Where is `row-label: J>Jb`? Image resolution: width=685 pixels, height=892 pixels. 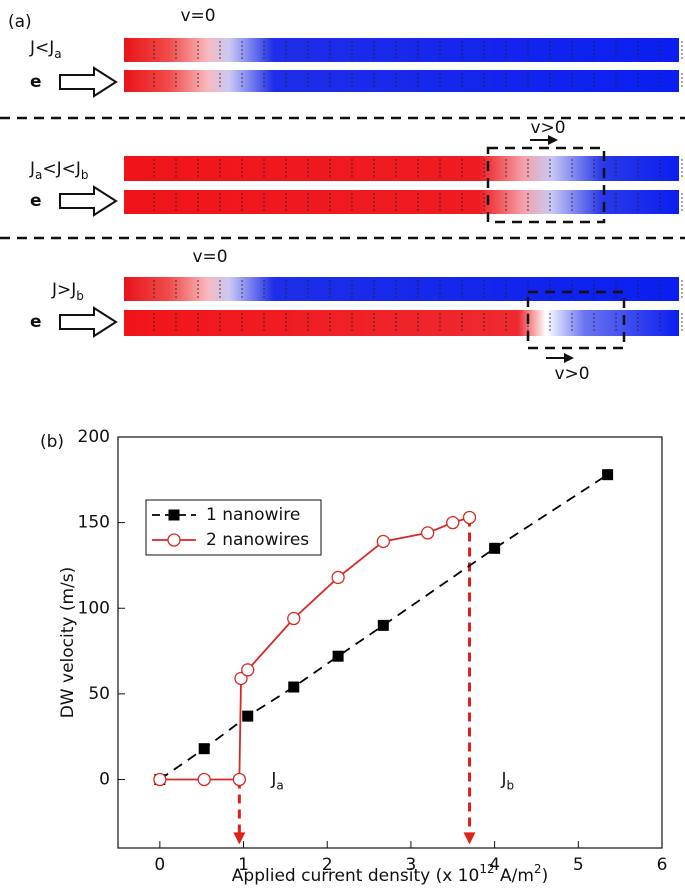
row-label: J>Jb is located at coordinates (67, 291).